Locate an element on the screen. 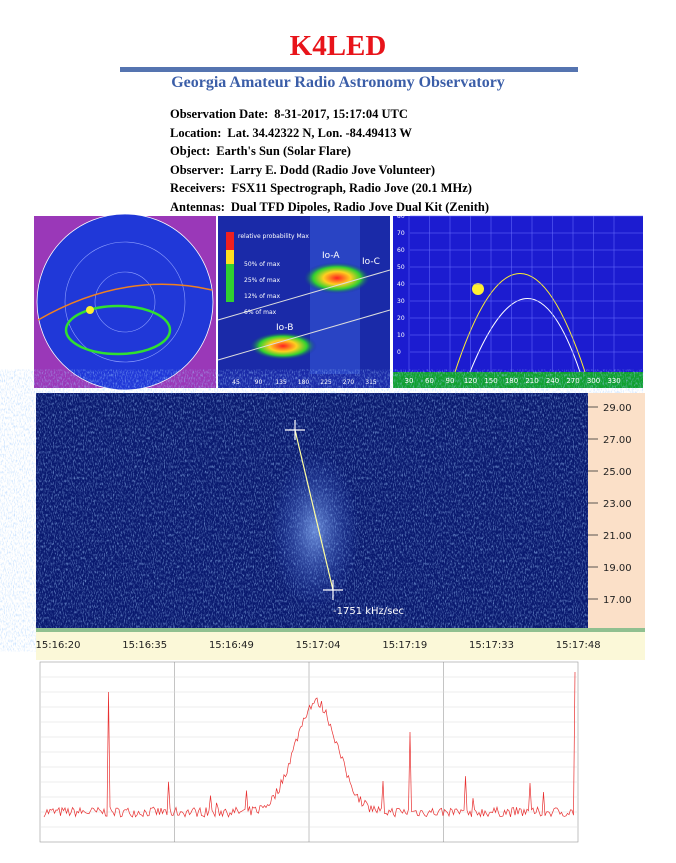 This screenshot has width=676, height=863. cursor is located at coordinates (314, 510).